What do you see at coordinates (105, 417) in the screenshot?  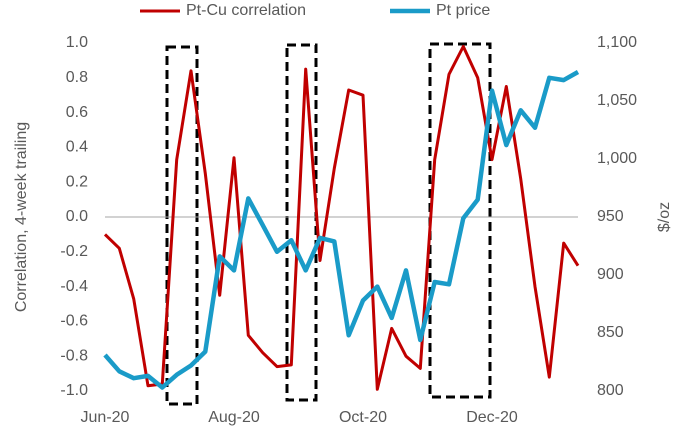 I see `x-tick-label: Jun-20` at bounding box center [105, 417].